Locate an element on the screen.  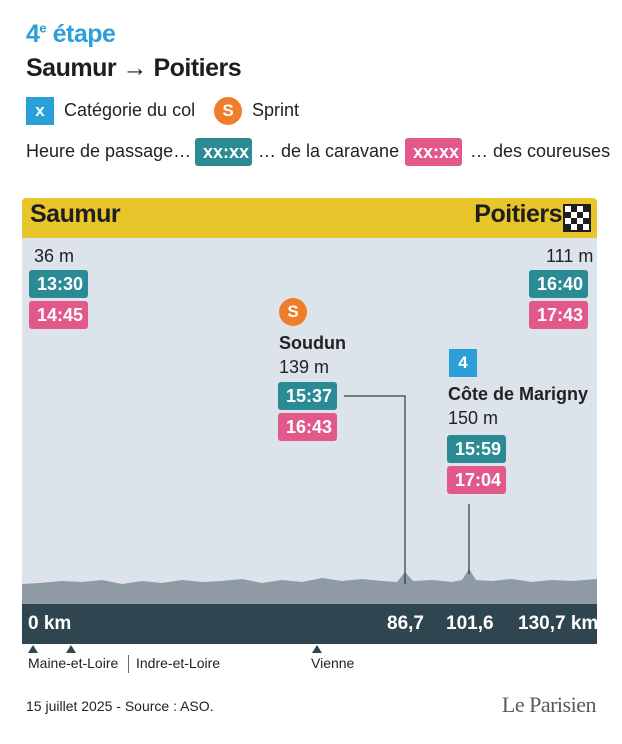
dept-marker-indre-et-loire is located at coordinates (71, 649).